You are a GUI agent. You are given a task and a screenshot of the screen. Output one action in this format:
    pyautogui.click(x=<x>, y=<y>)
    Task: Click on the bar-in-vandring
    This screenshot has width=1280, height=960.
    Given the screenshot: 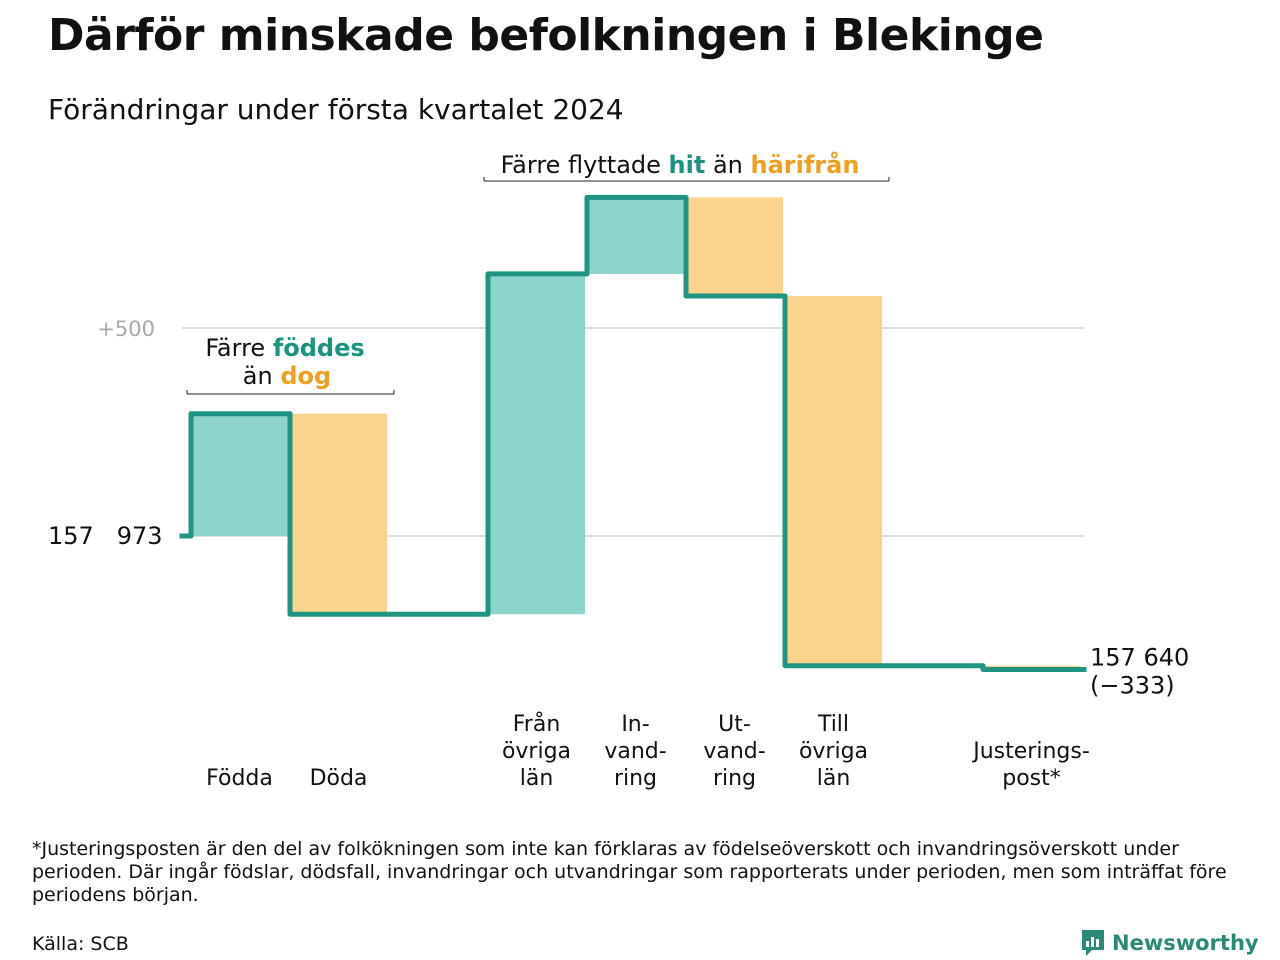 What is the action you would take?
    pyautogui.click(x=635, y=235)
    